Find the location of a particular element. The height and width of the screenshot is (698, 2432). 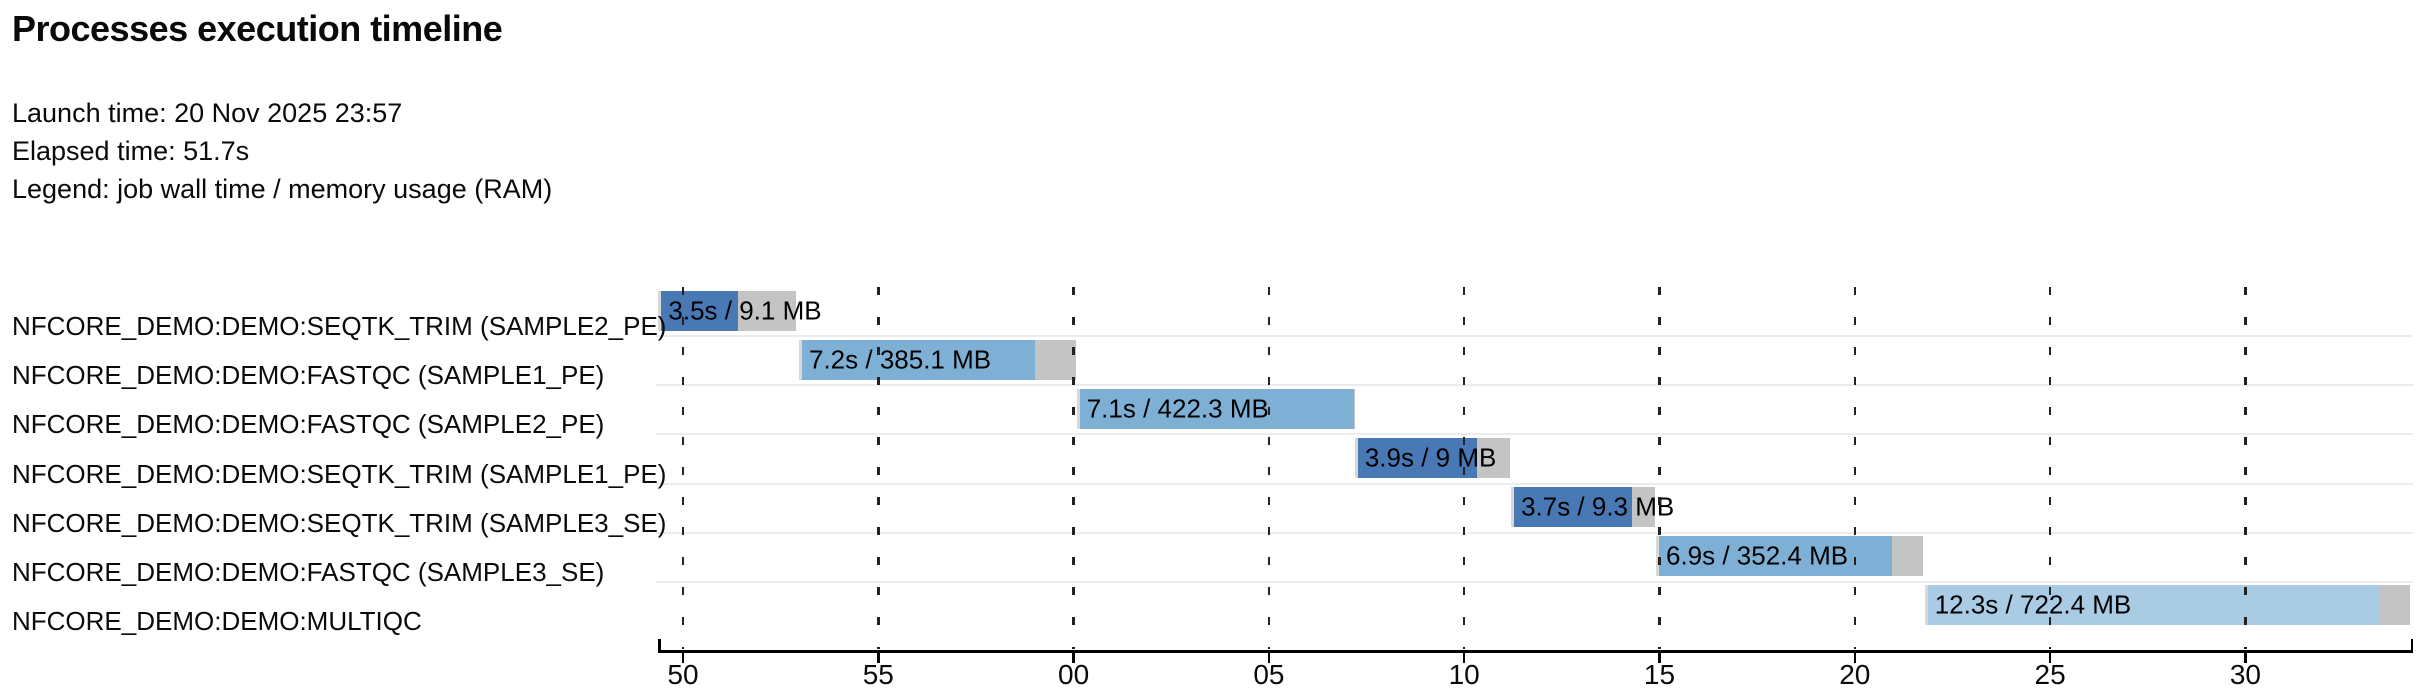

task-bar: 3.9s / 9 MB is located at coordinates (1432, 457).